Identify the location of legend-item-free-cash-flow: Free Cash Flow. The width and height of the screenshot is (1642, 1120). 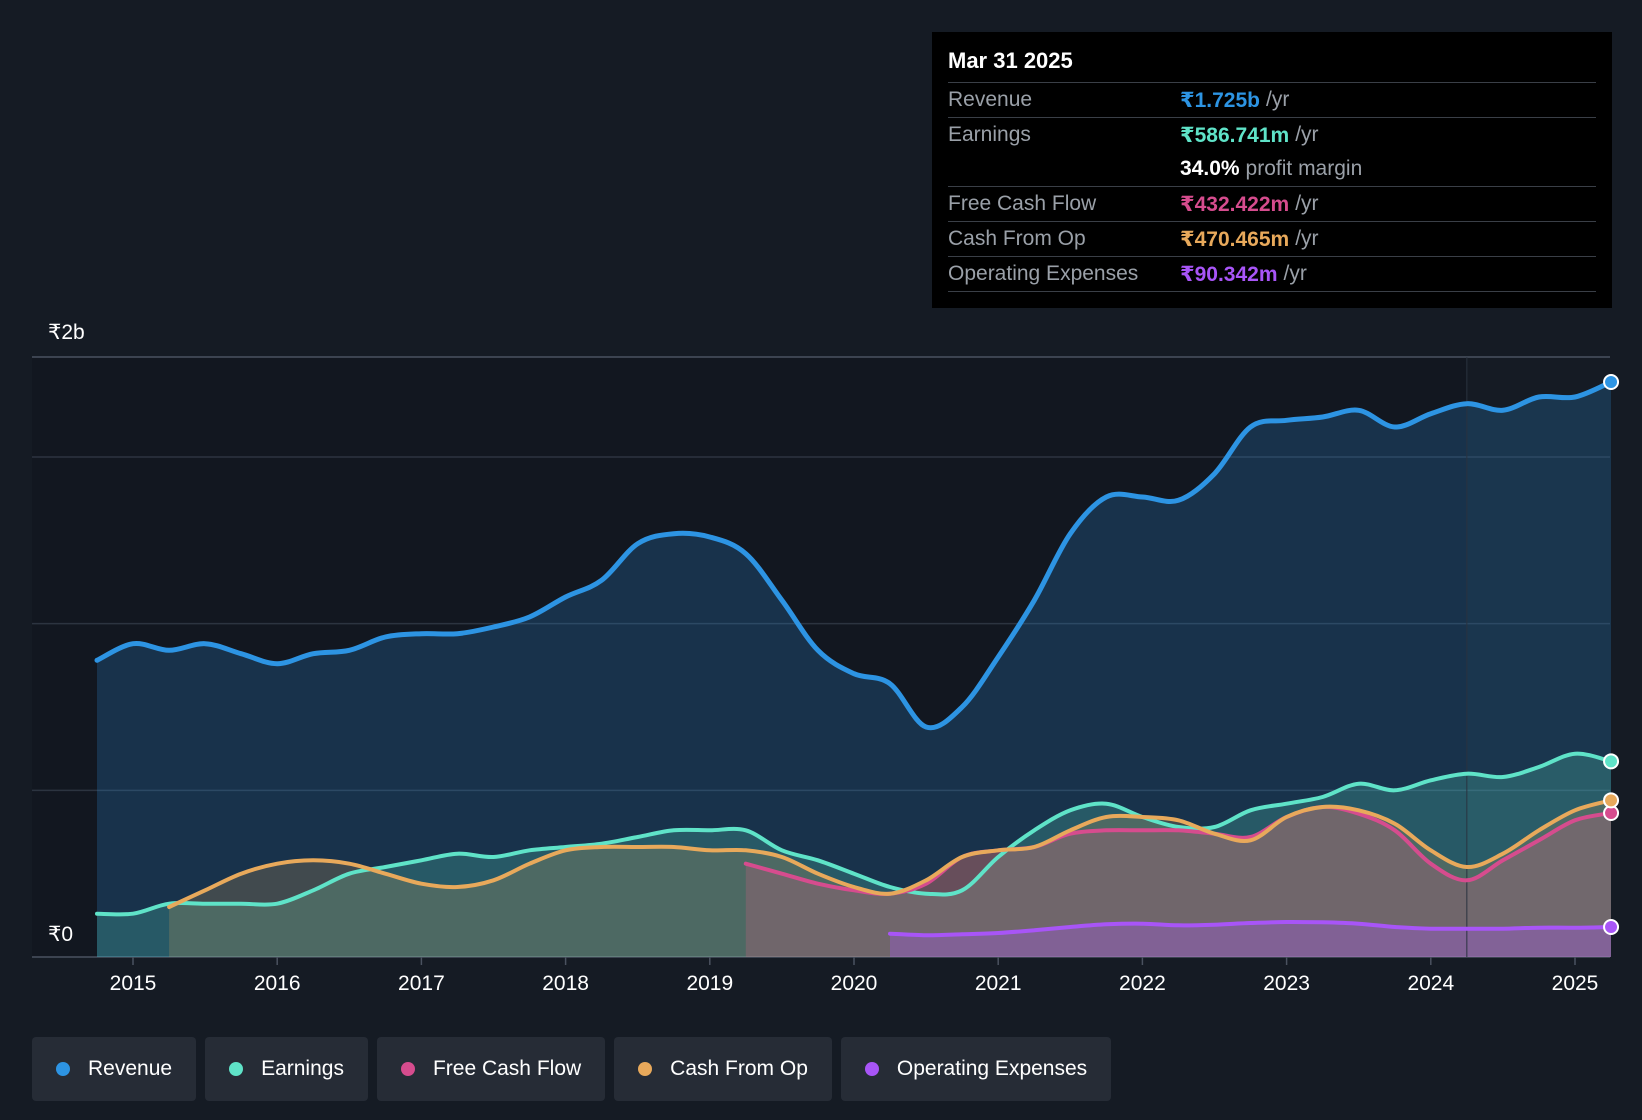
(491, 1069).